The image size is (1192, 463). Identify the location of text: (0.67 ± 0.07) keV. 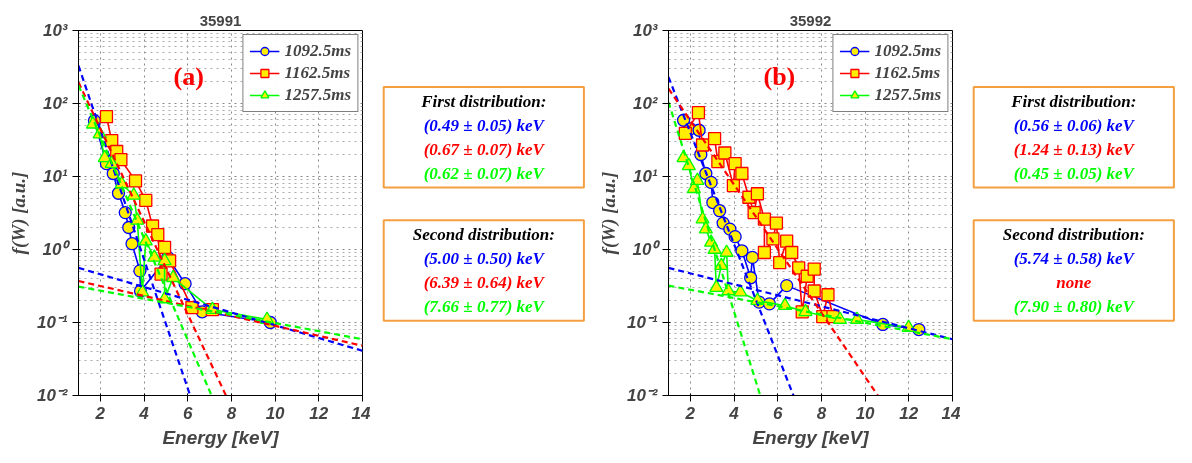
(484, 149).